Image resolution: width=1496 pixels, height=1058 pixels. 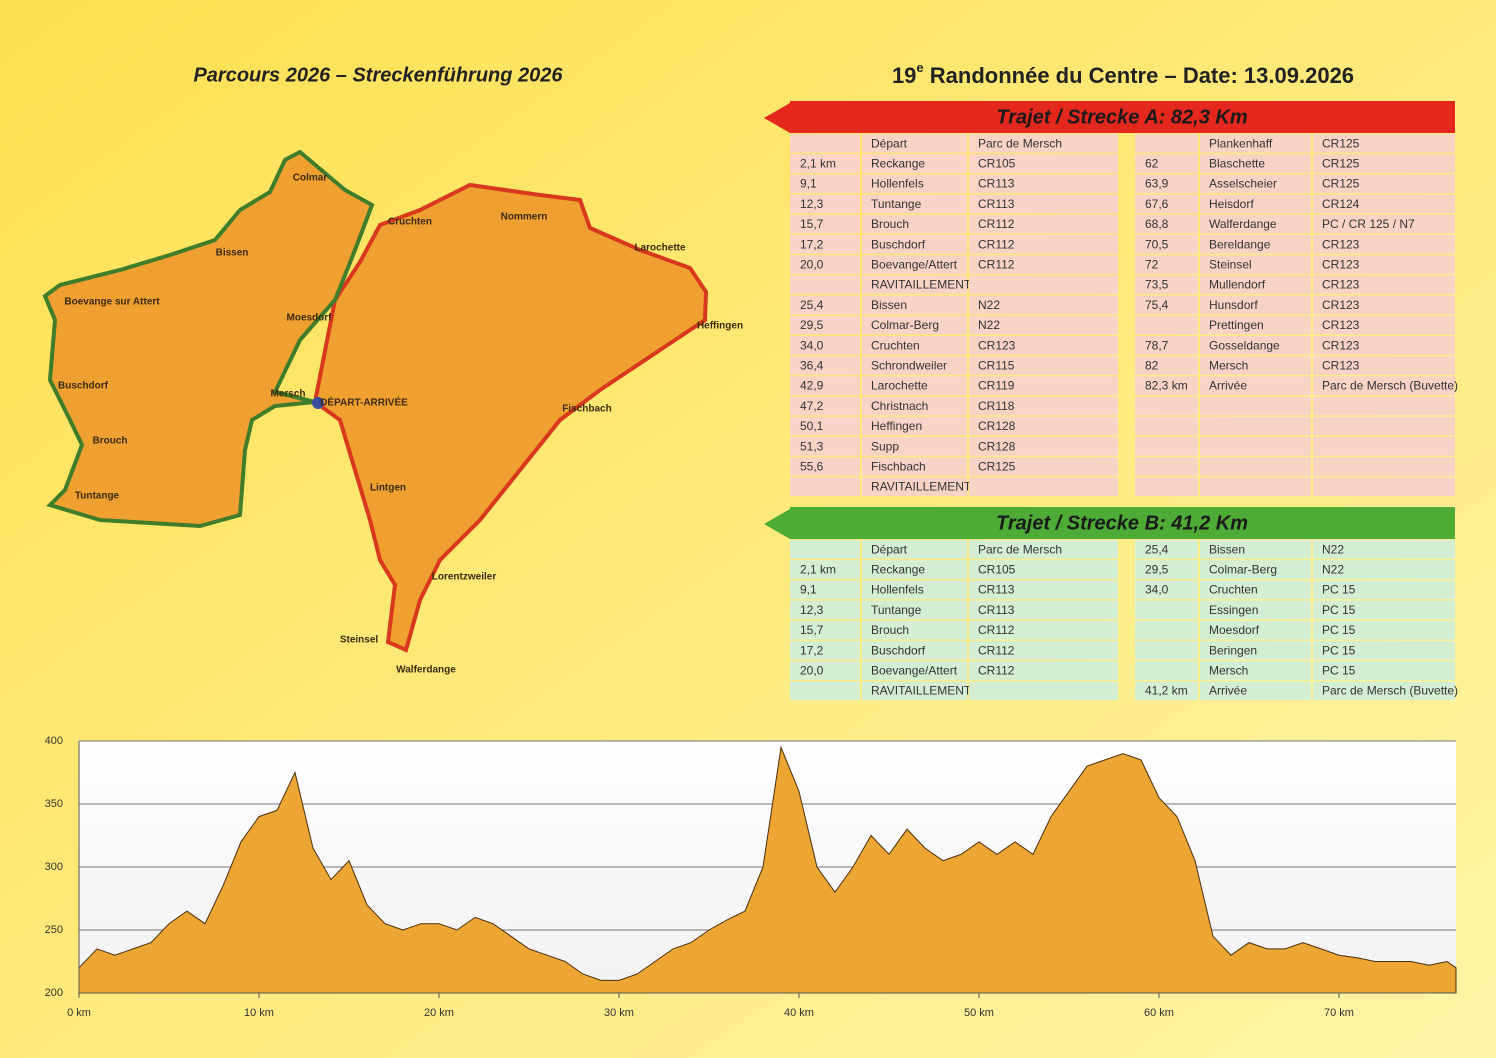 I want to click on cell-text: PC 15, so click(x=1339, y=630).